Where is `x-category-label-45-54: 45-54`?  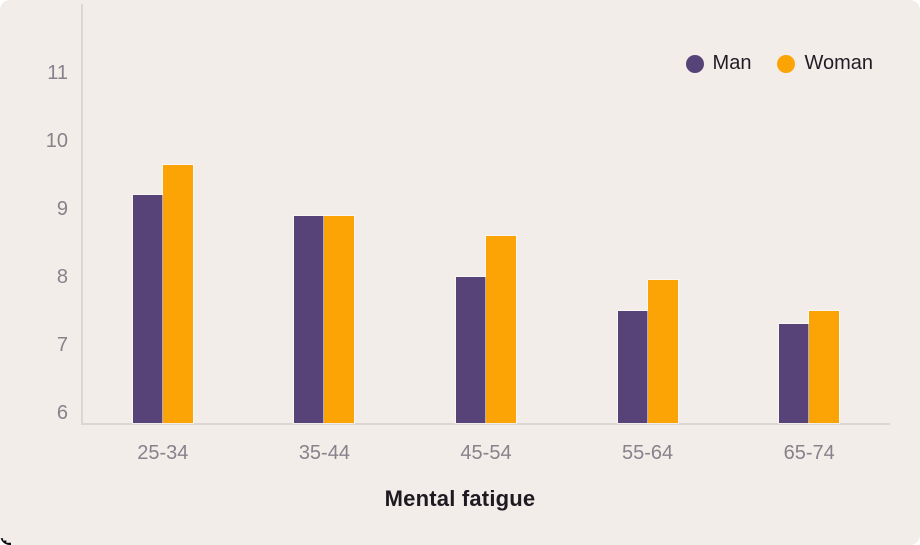 x-category-label-45-54: 45-54 is located at coordinates (486, 453).